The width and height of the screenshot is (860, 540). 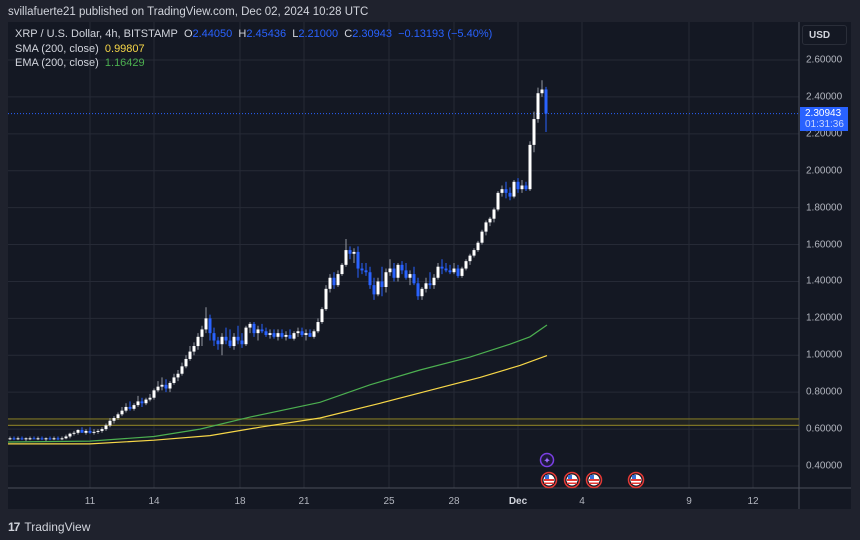 I want to click on time-scale-label: 9, so click(x=689, y=501).